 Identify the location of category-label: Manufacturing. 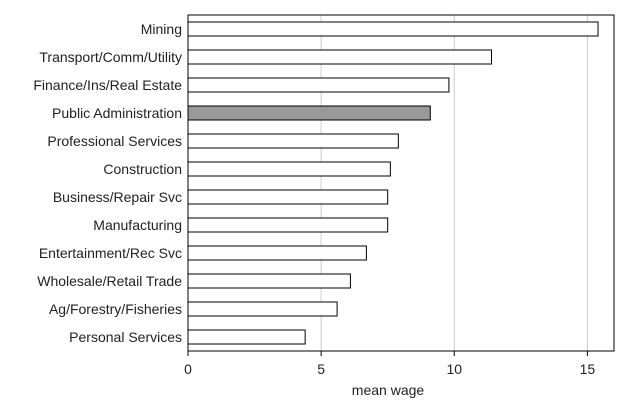
(137, 225).